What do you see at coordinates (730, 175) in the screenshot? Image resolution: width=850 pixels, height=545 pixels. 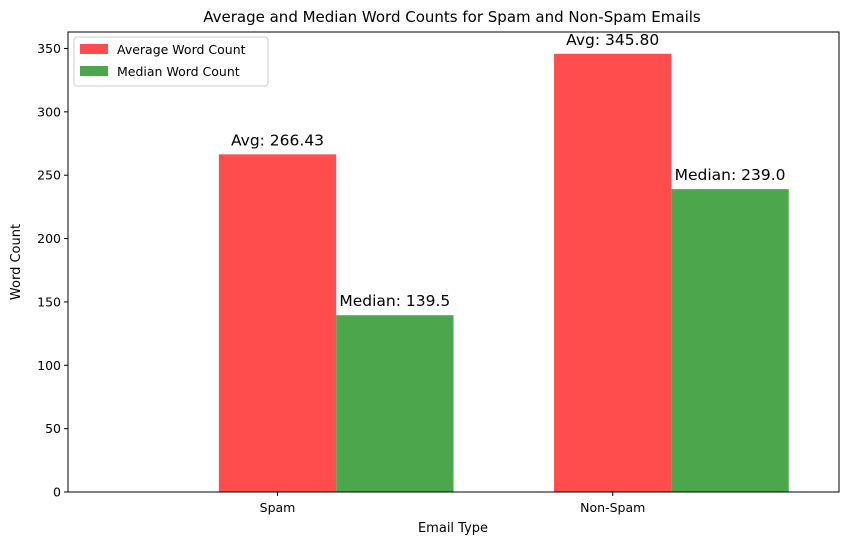 I see `data-label: Median: 239.0` at bounding box center [730, 175].